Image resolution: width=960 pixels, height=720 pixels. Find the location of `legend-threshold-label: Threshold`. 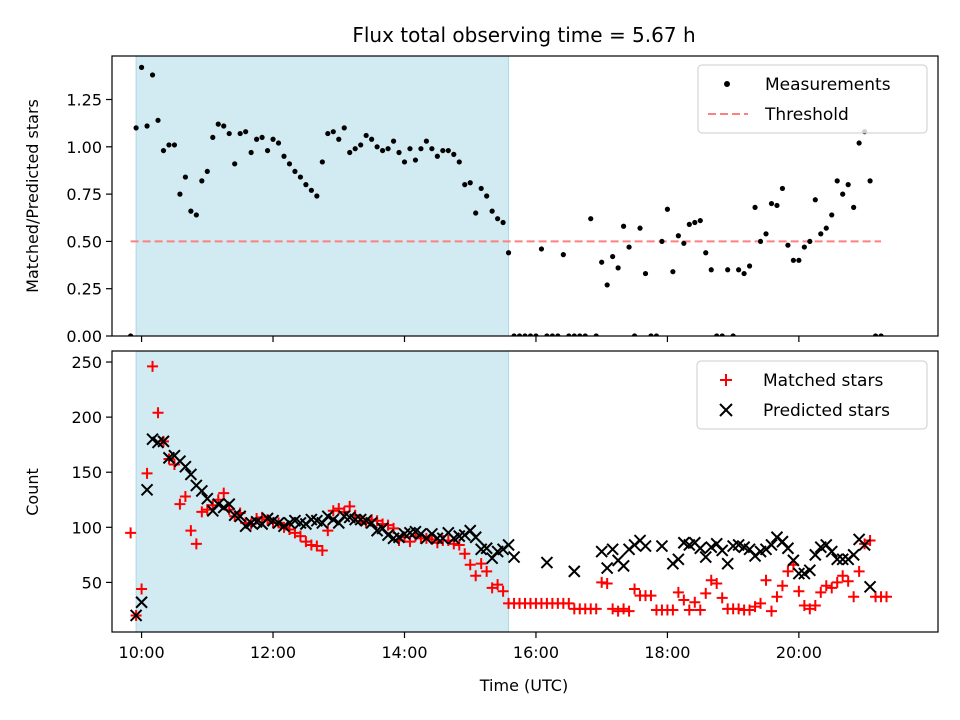

legend-threshold-label: Threshold is located at coordinates (806, 115).